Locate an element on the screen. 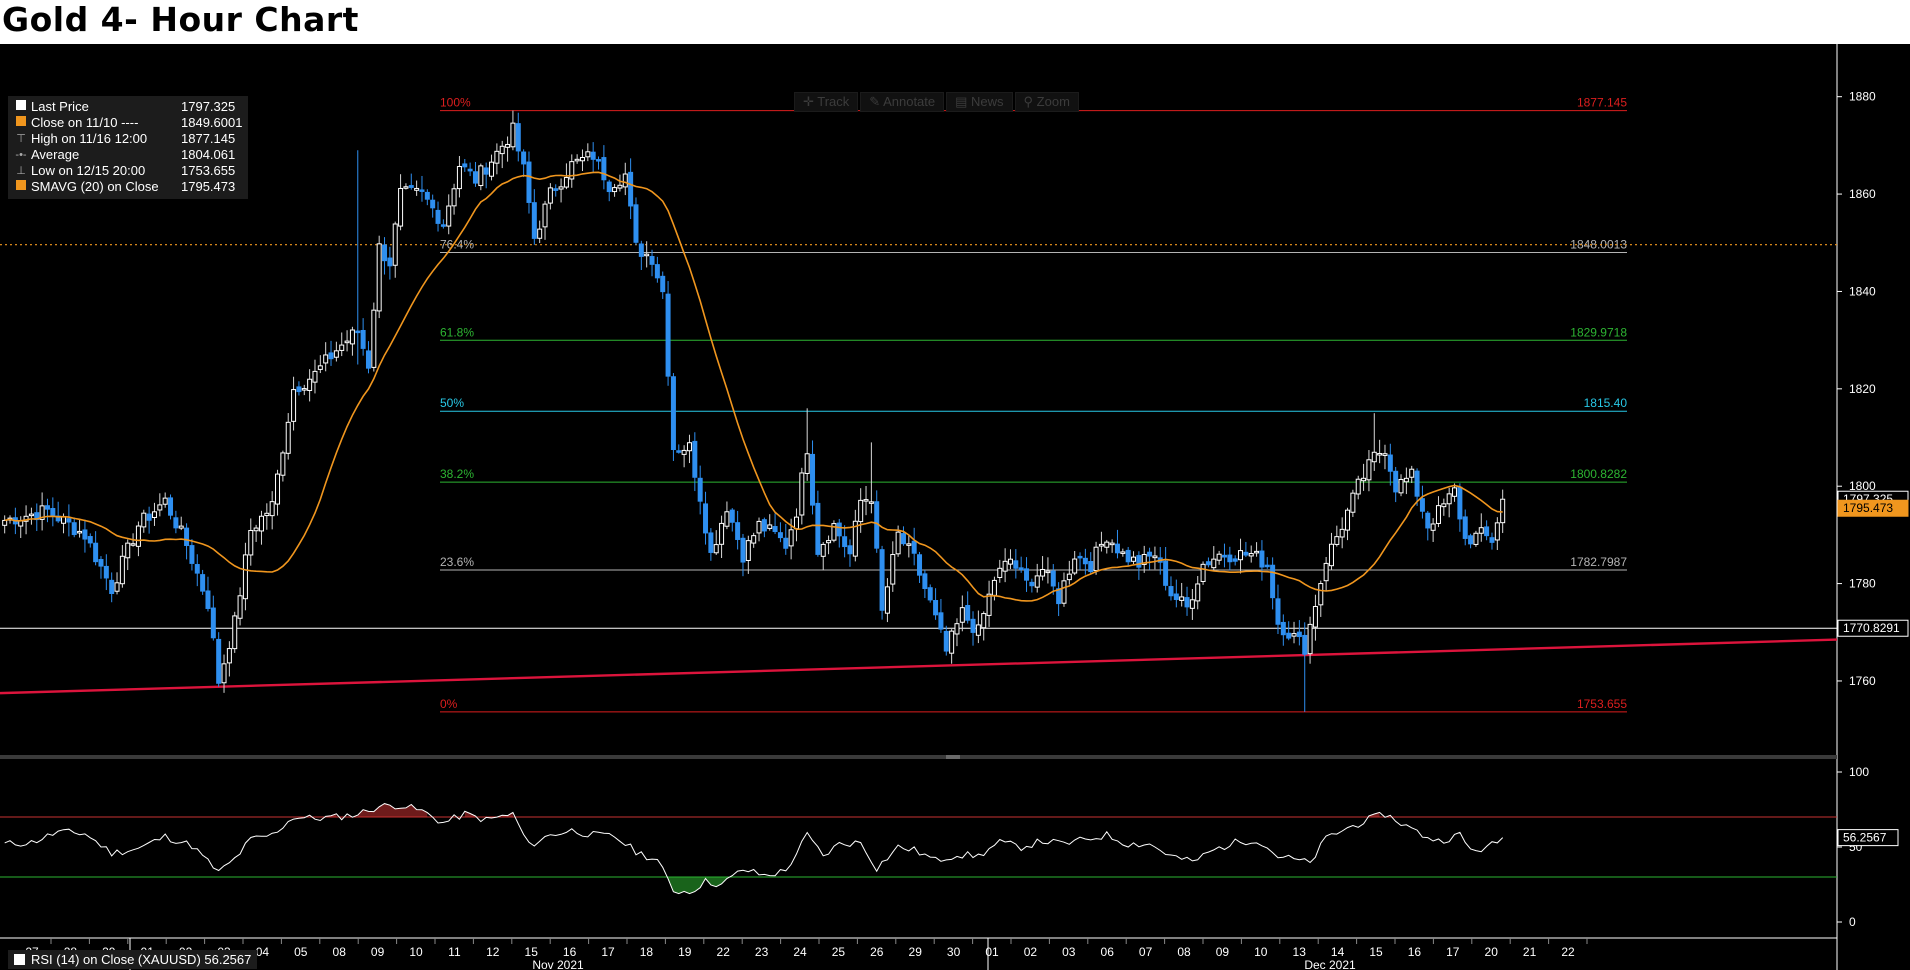  annotate-button: ✎ Annotate is located at coordinates (902, 102).